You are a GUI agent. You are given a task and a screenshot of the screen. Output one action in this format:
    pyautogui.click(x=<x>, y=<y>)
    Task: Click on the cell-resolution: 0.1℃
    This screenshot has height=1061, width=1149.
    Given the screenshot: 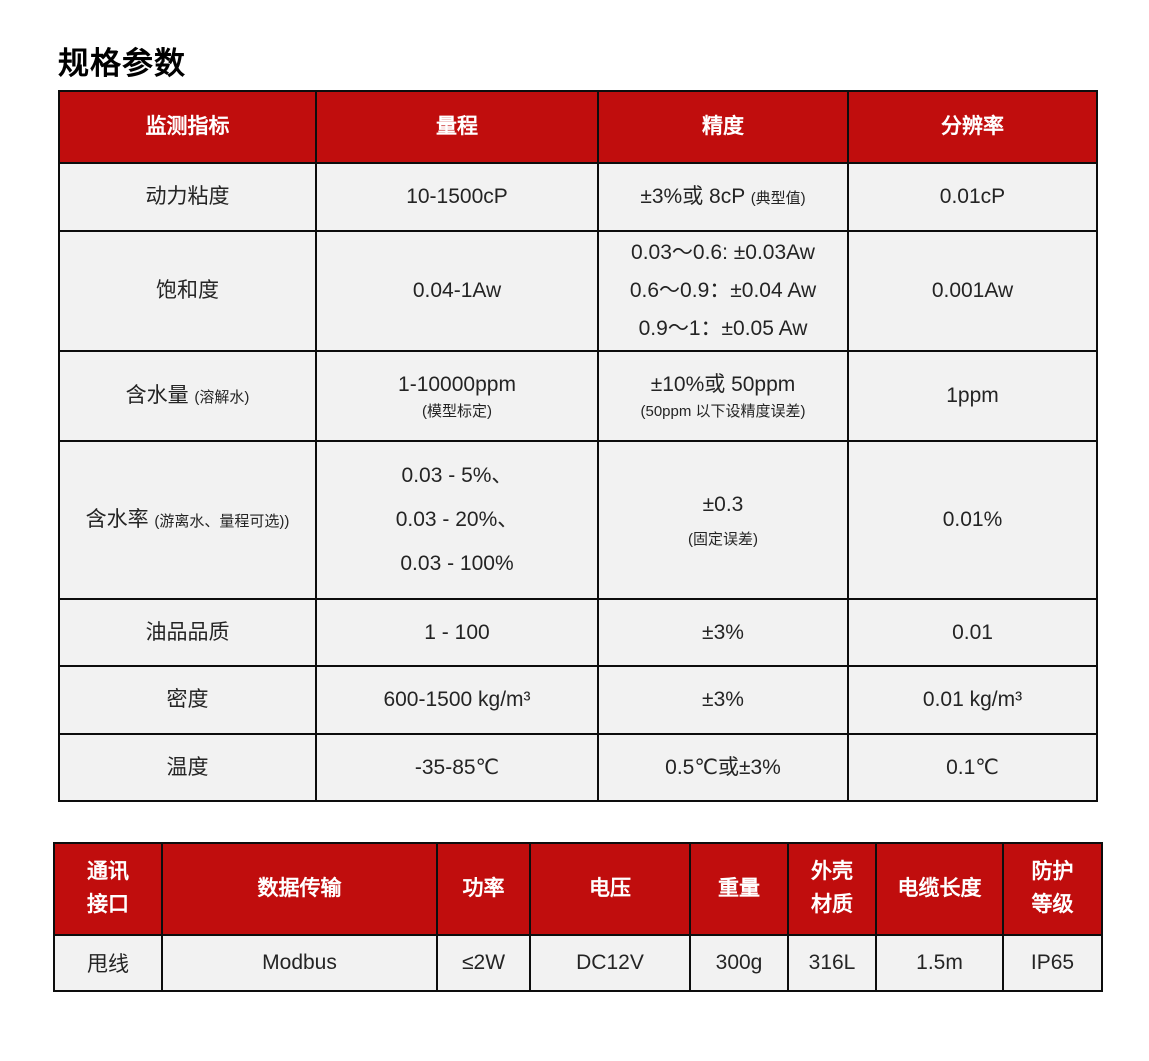 What is the action you would take?
    pyautogui.click(x=972, y=767)
    